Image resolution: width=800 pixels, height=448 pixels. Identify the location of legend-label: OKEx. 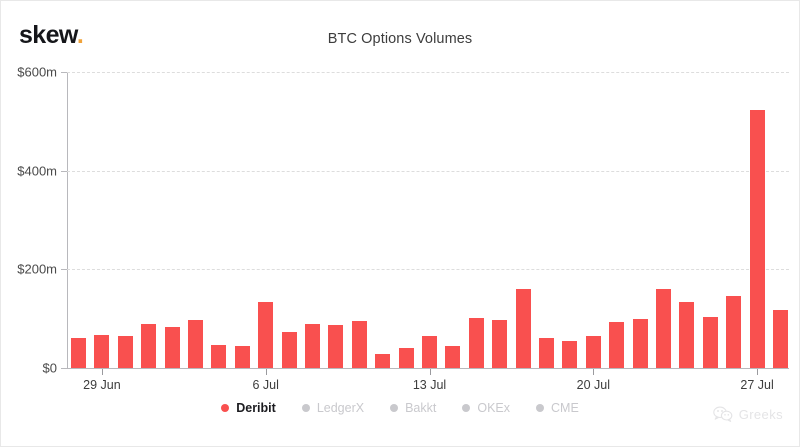
(493, 408).